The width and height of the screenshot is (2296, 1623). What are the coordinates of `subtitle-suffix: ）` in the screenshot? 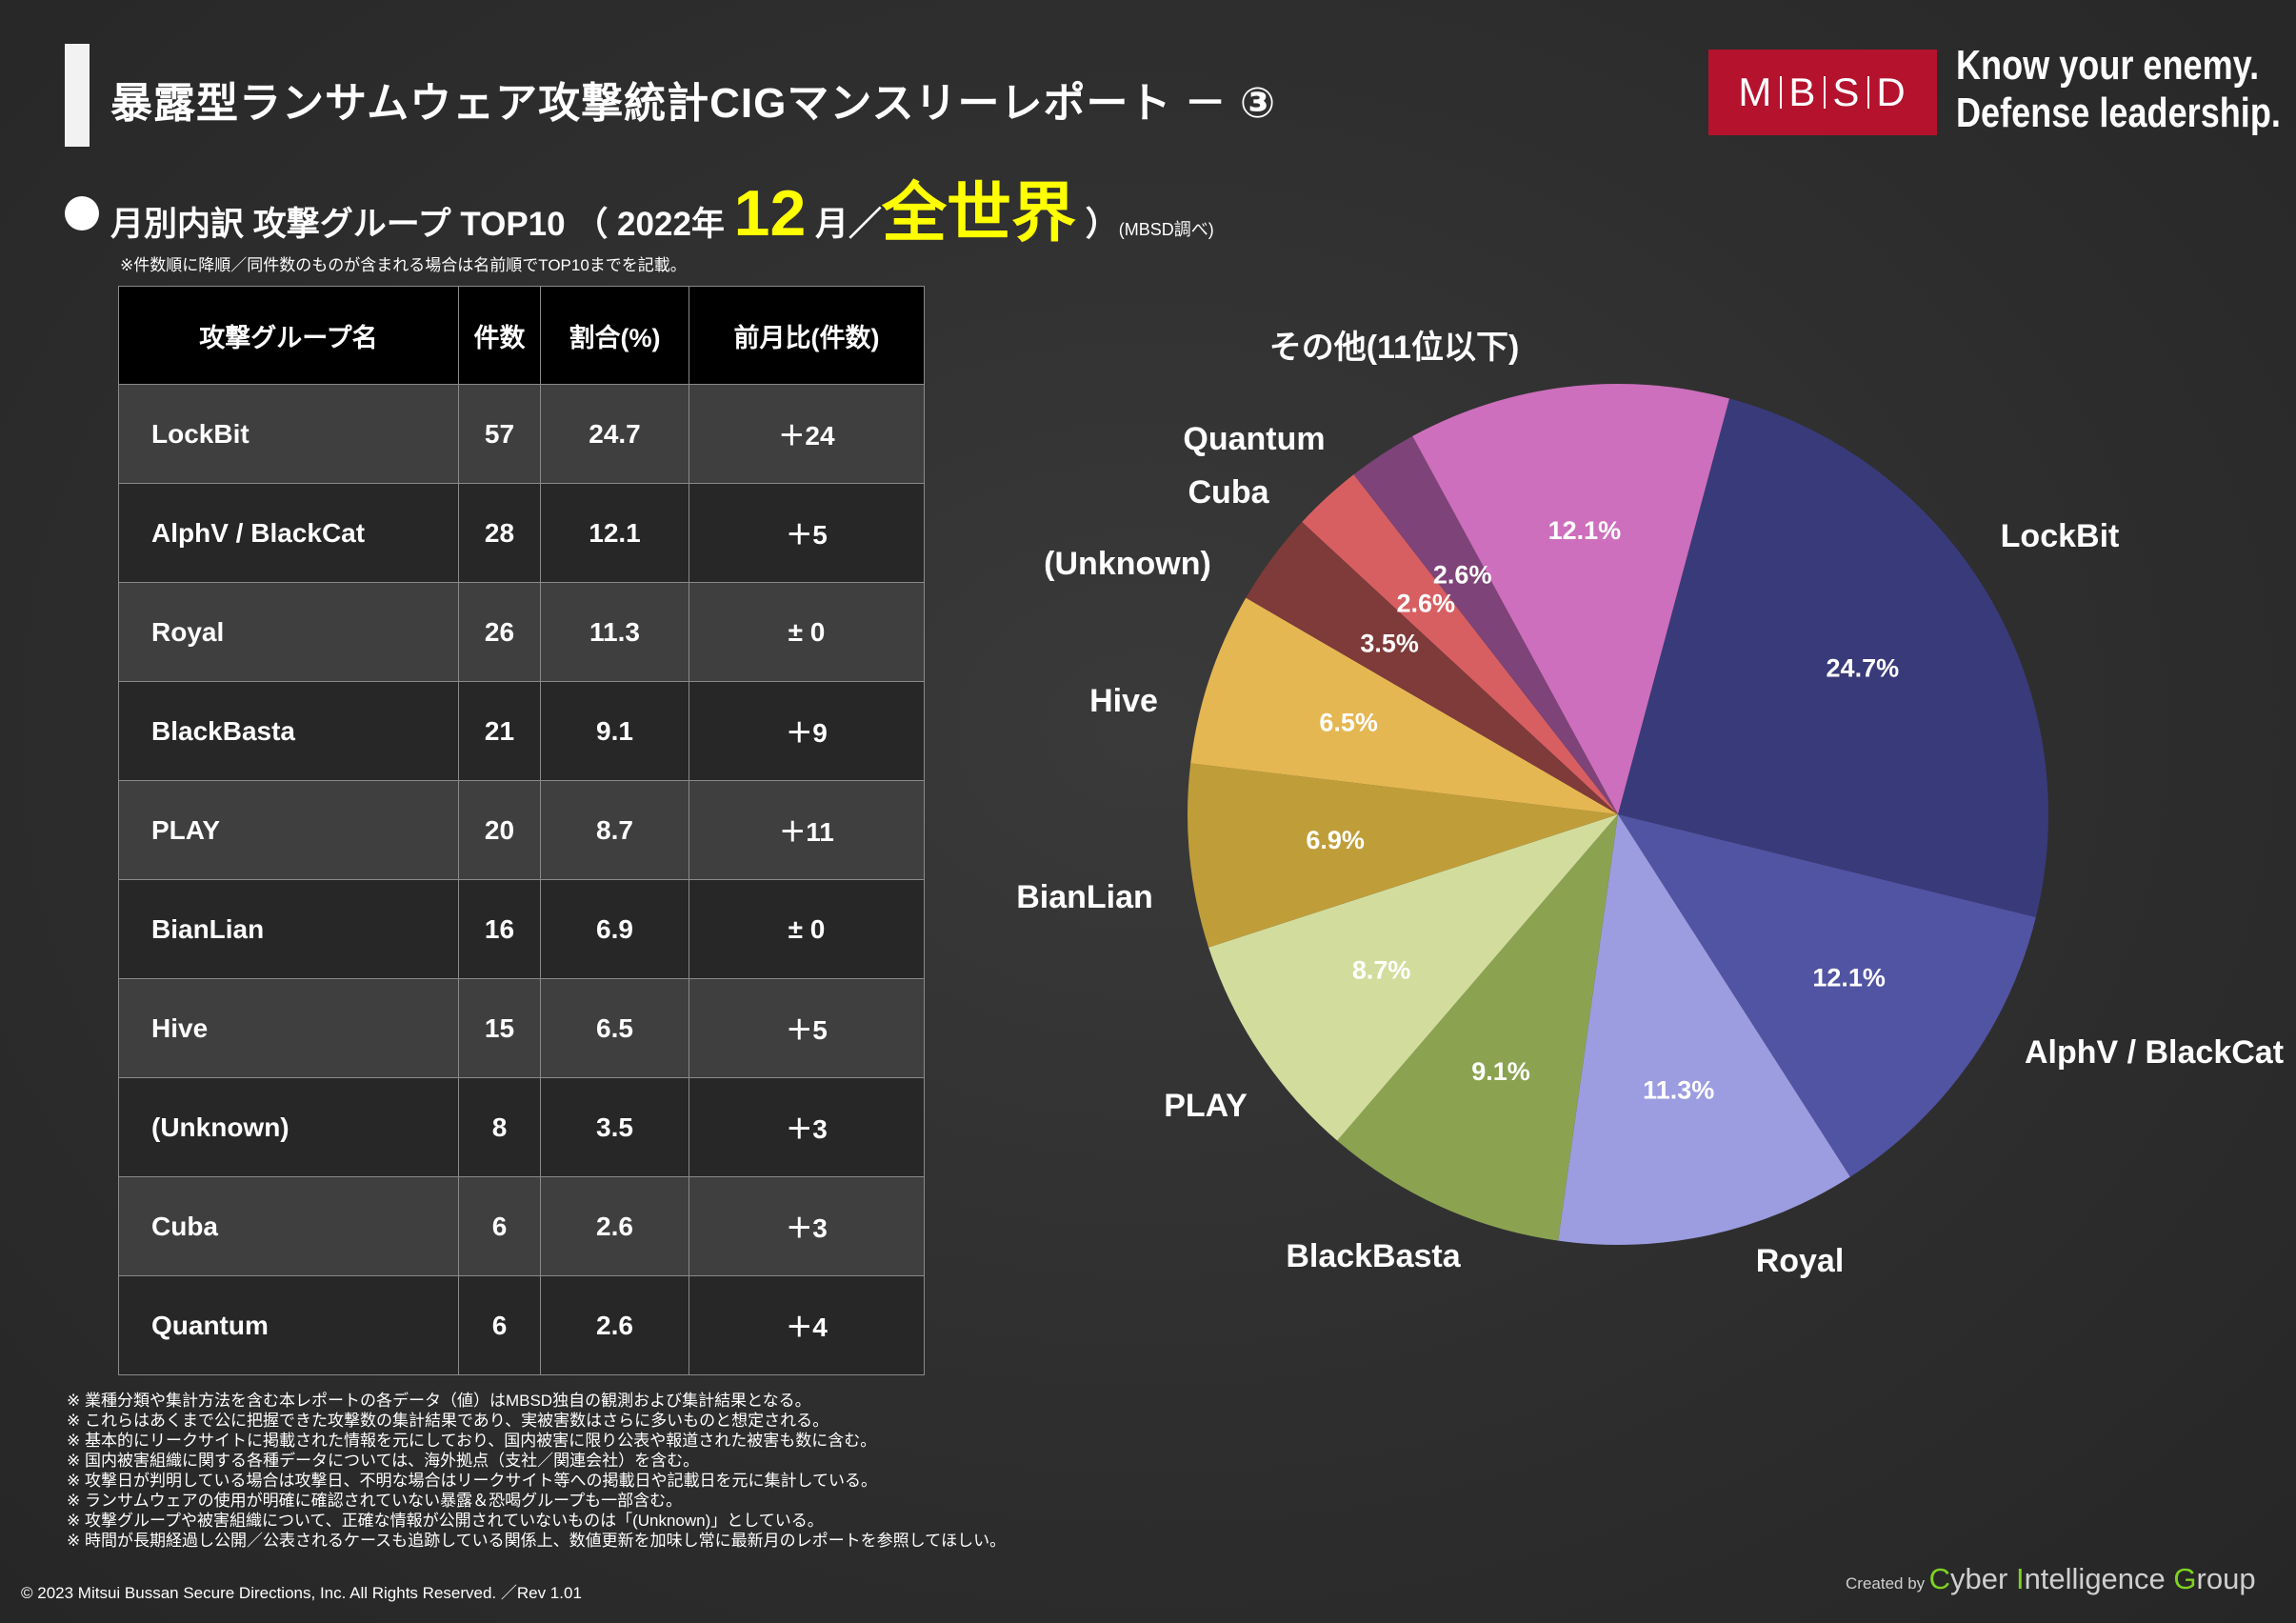 It's located at (1097, 224).